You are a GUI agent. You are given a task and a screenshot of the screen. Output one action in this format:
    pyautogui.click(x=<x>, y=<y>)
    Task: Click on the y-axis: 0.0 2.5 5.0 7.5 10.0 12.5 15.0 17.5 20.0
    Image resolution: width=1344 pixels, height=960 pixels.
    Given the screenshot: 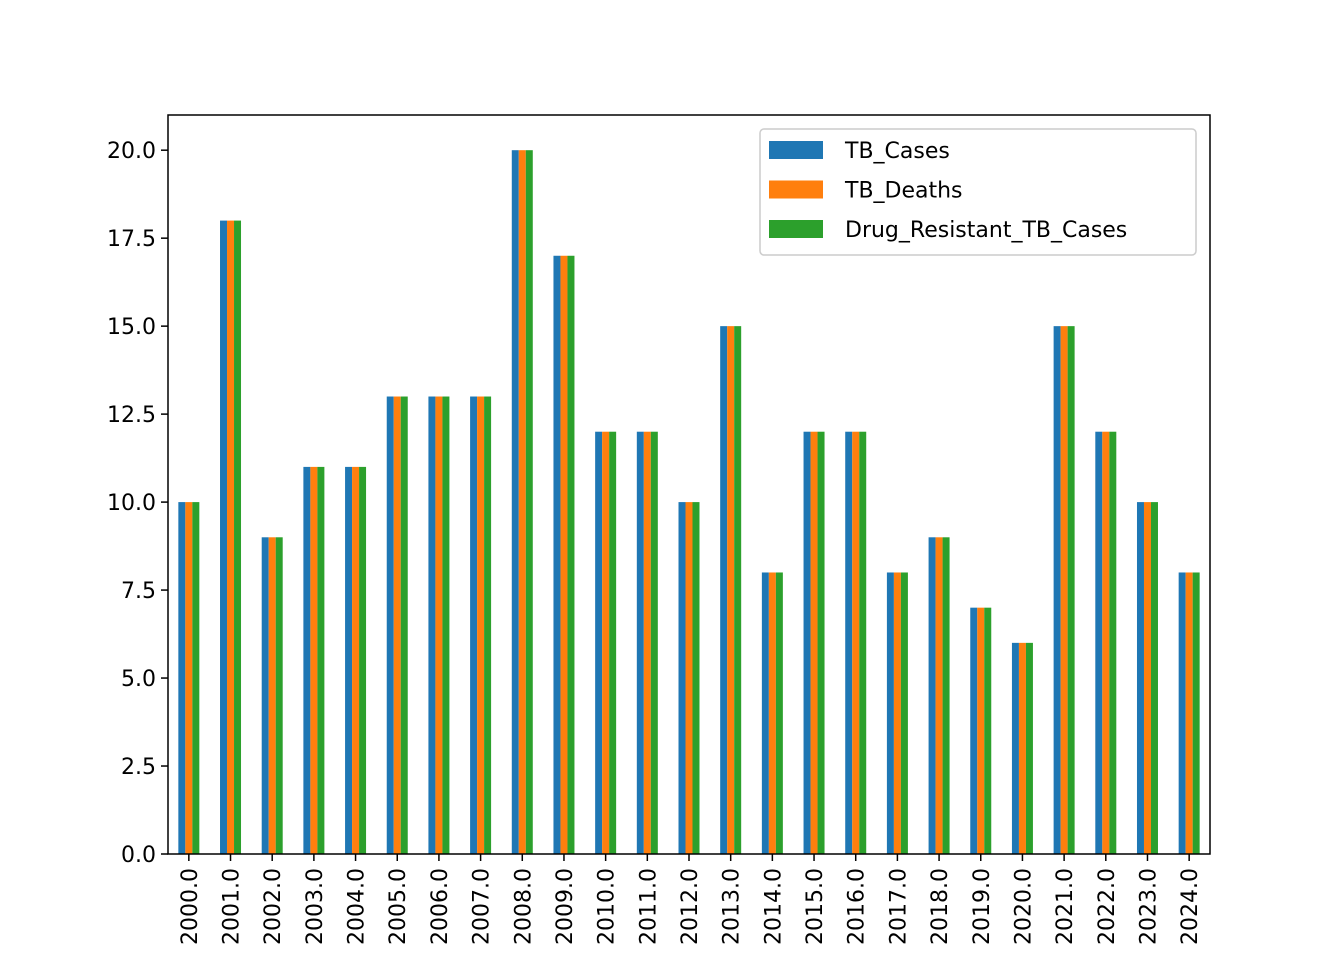 What is the action you would take?
    pyautogui.click(x=137, y=503)
    